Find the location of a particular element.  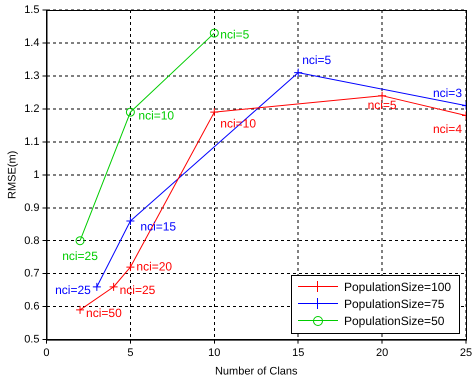

x-tick-label: 20 is located at coordinates (382, 353).